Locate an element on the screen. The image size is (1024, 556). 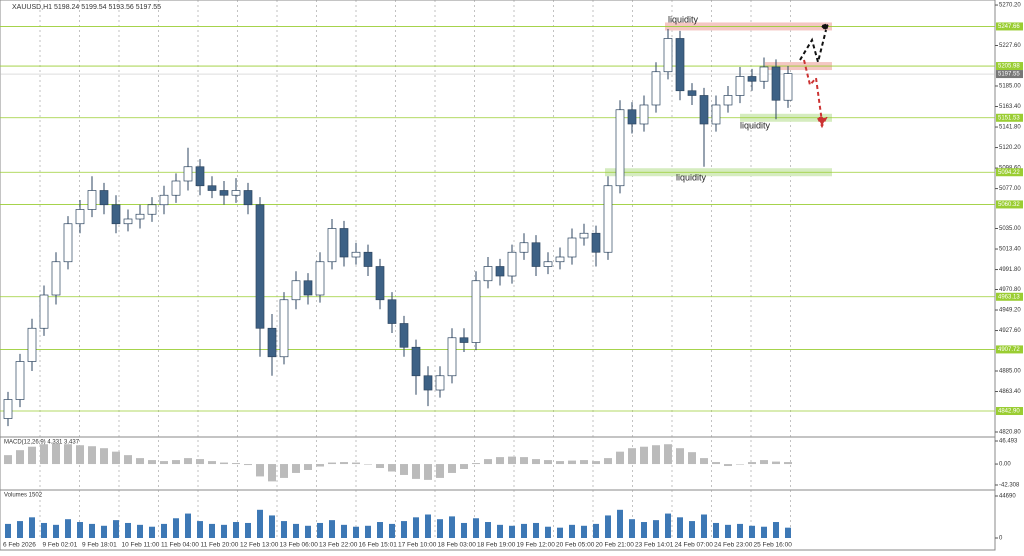
x-tick-label: 6 Feb 2026 is located at coordinates (19, 545).